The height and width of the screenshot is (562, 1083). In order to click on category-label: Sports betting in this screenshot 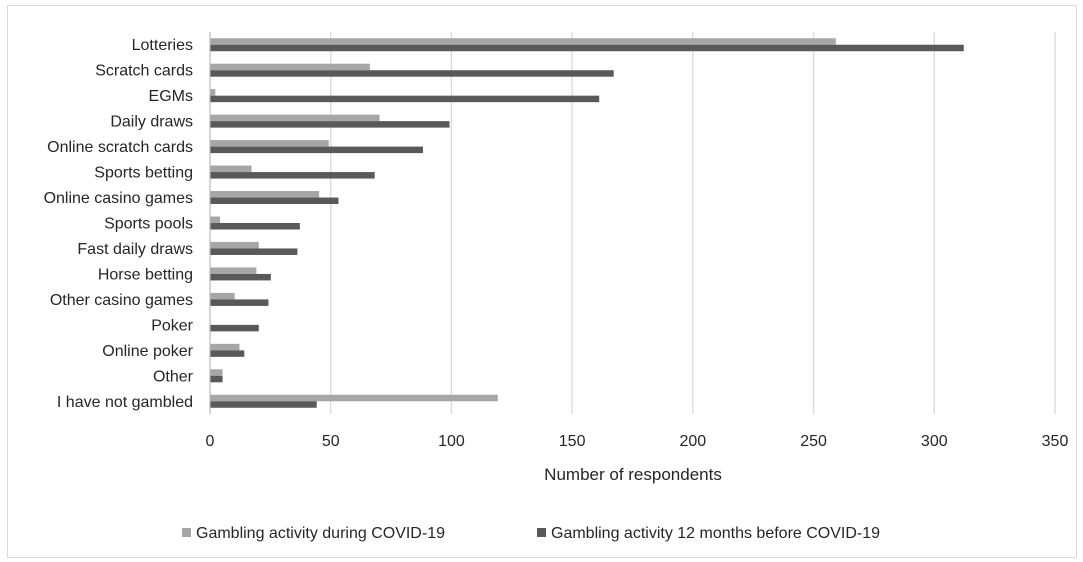, I will do `click(143, 173)`.